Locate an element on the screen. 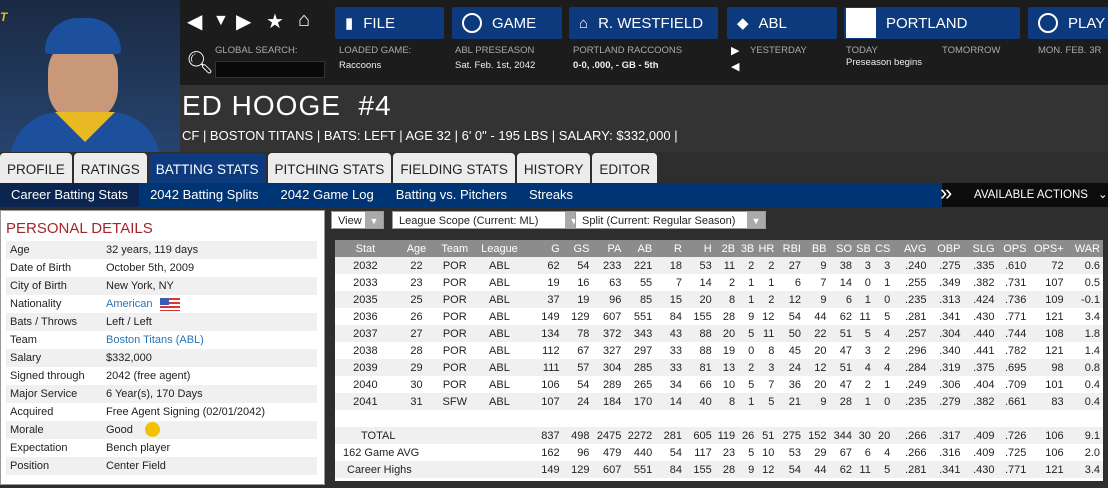 The height and width of the screenshot is (488, 1108). tab-editor: EDITOR is located at coordinates (625, 168).